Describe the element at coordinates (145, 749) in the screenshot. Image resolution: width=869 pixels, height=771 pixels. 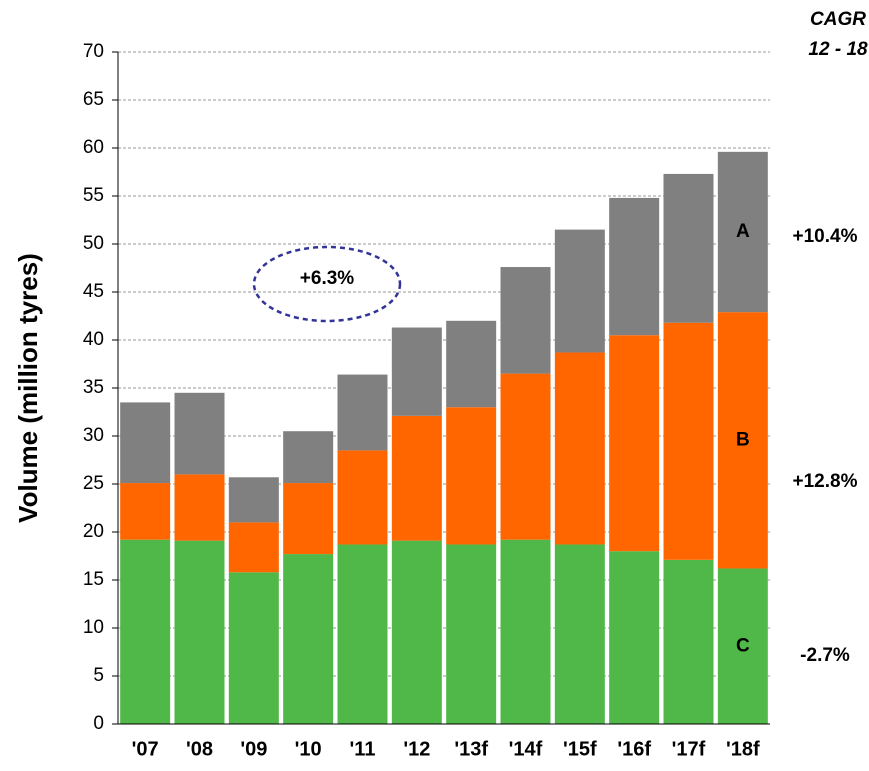
I see `x-tick-label: '07` at that location.